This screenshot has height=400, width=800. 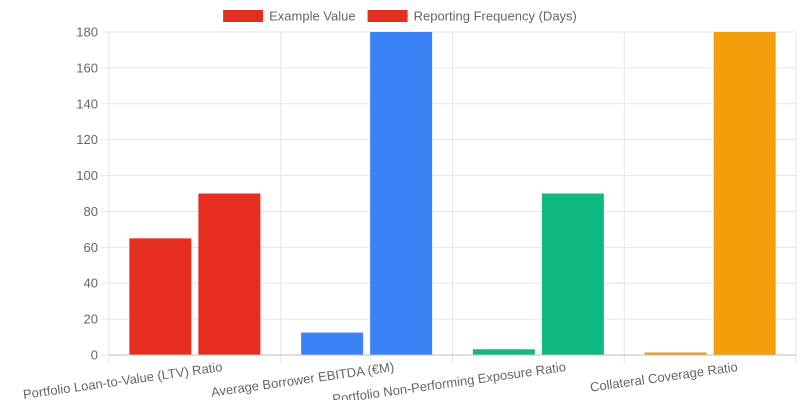 What do you see at coordinates (122, 379) in the screenshot?
I see `x-tick-label: Portfolio Loan-to-Value (LTV) Ratio` at bounding box center [122, 379].